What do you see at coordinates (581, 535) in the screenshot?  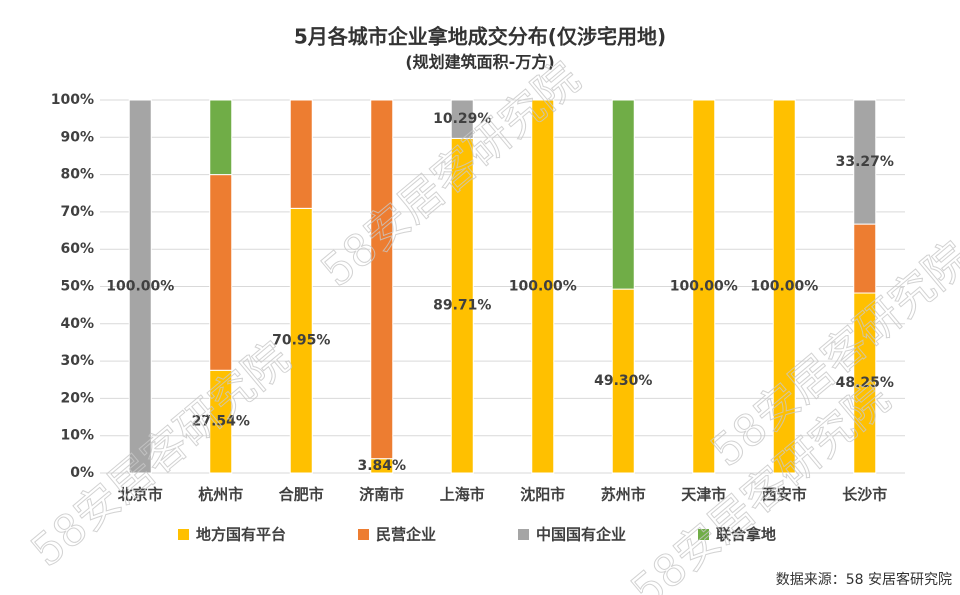 I see `legend-label: 中国国有企业` at bounding box center [581, 535].